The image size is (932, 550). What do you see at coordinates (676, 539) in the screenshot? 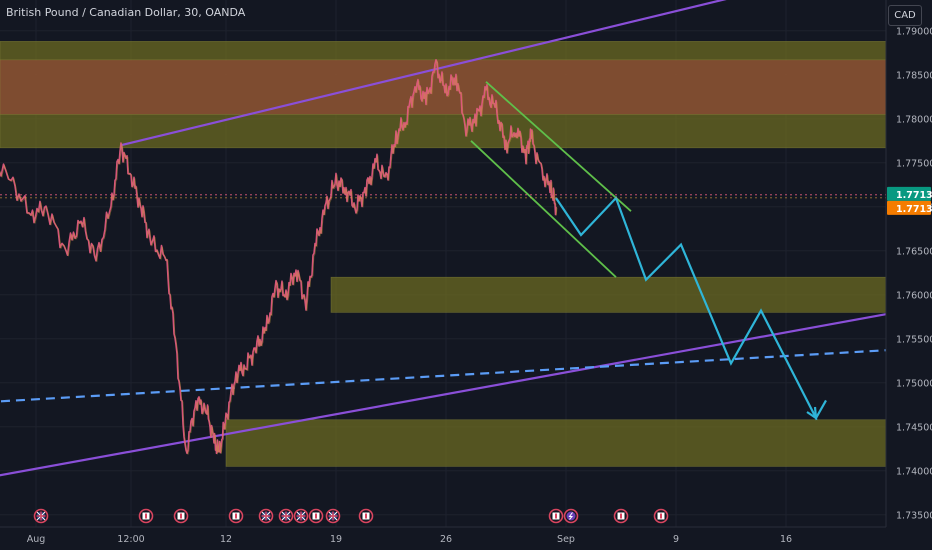
I see `time-tick-label: 9` at bounding box center [676, 539].